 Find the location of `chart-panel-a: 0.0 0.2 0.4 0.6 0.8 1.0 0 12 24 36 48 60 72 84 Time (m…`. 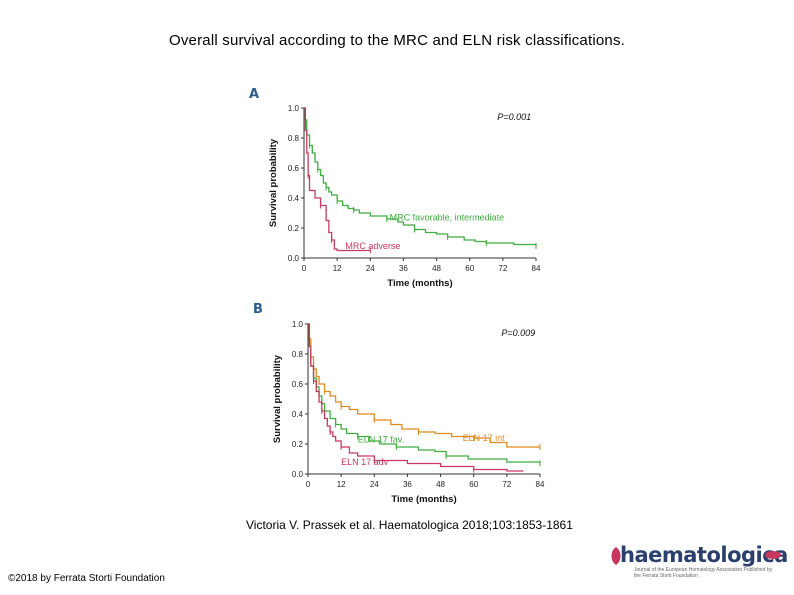

chart-panel-a: 0.0 0.2 0.4 0.6 0.8 1.0 0 12 24 36 48 60 72 84 Time (m… is located at coordinates (404, 196).